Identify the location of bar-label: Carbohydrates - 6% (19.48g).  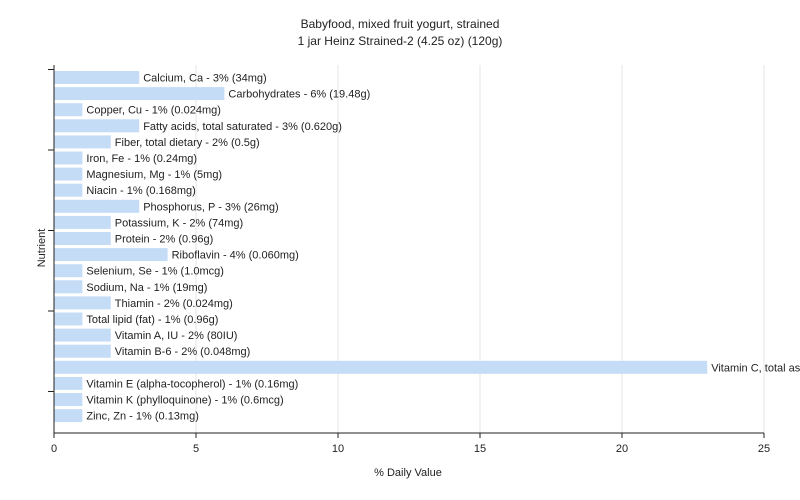
(299, 95).